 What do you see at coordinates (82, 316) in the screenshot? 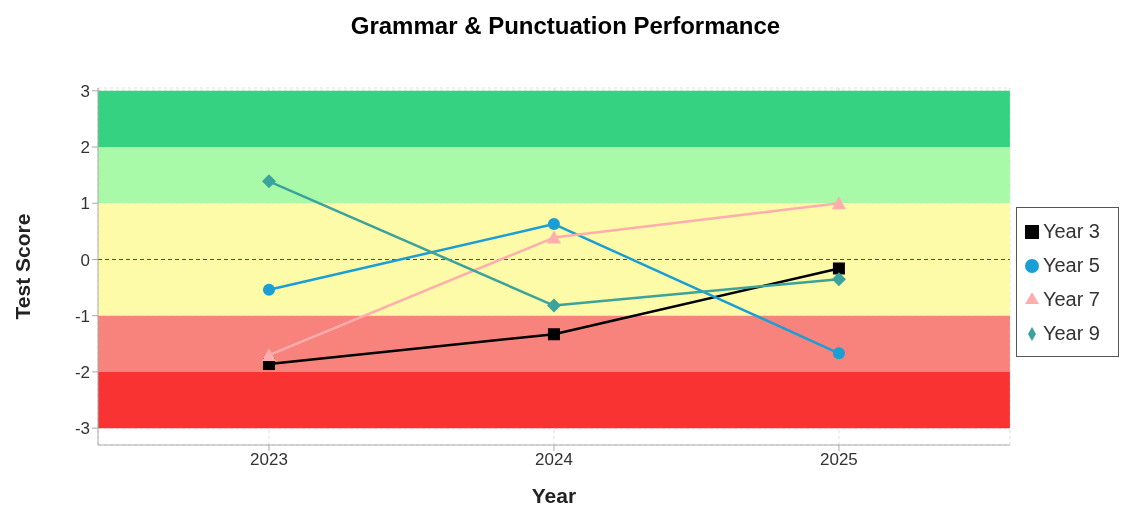
I see `y-tick-label: -1` at bounding box center [82, 316].